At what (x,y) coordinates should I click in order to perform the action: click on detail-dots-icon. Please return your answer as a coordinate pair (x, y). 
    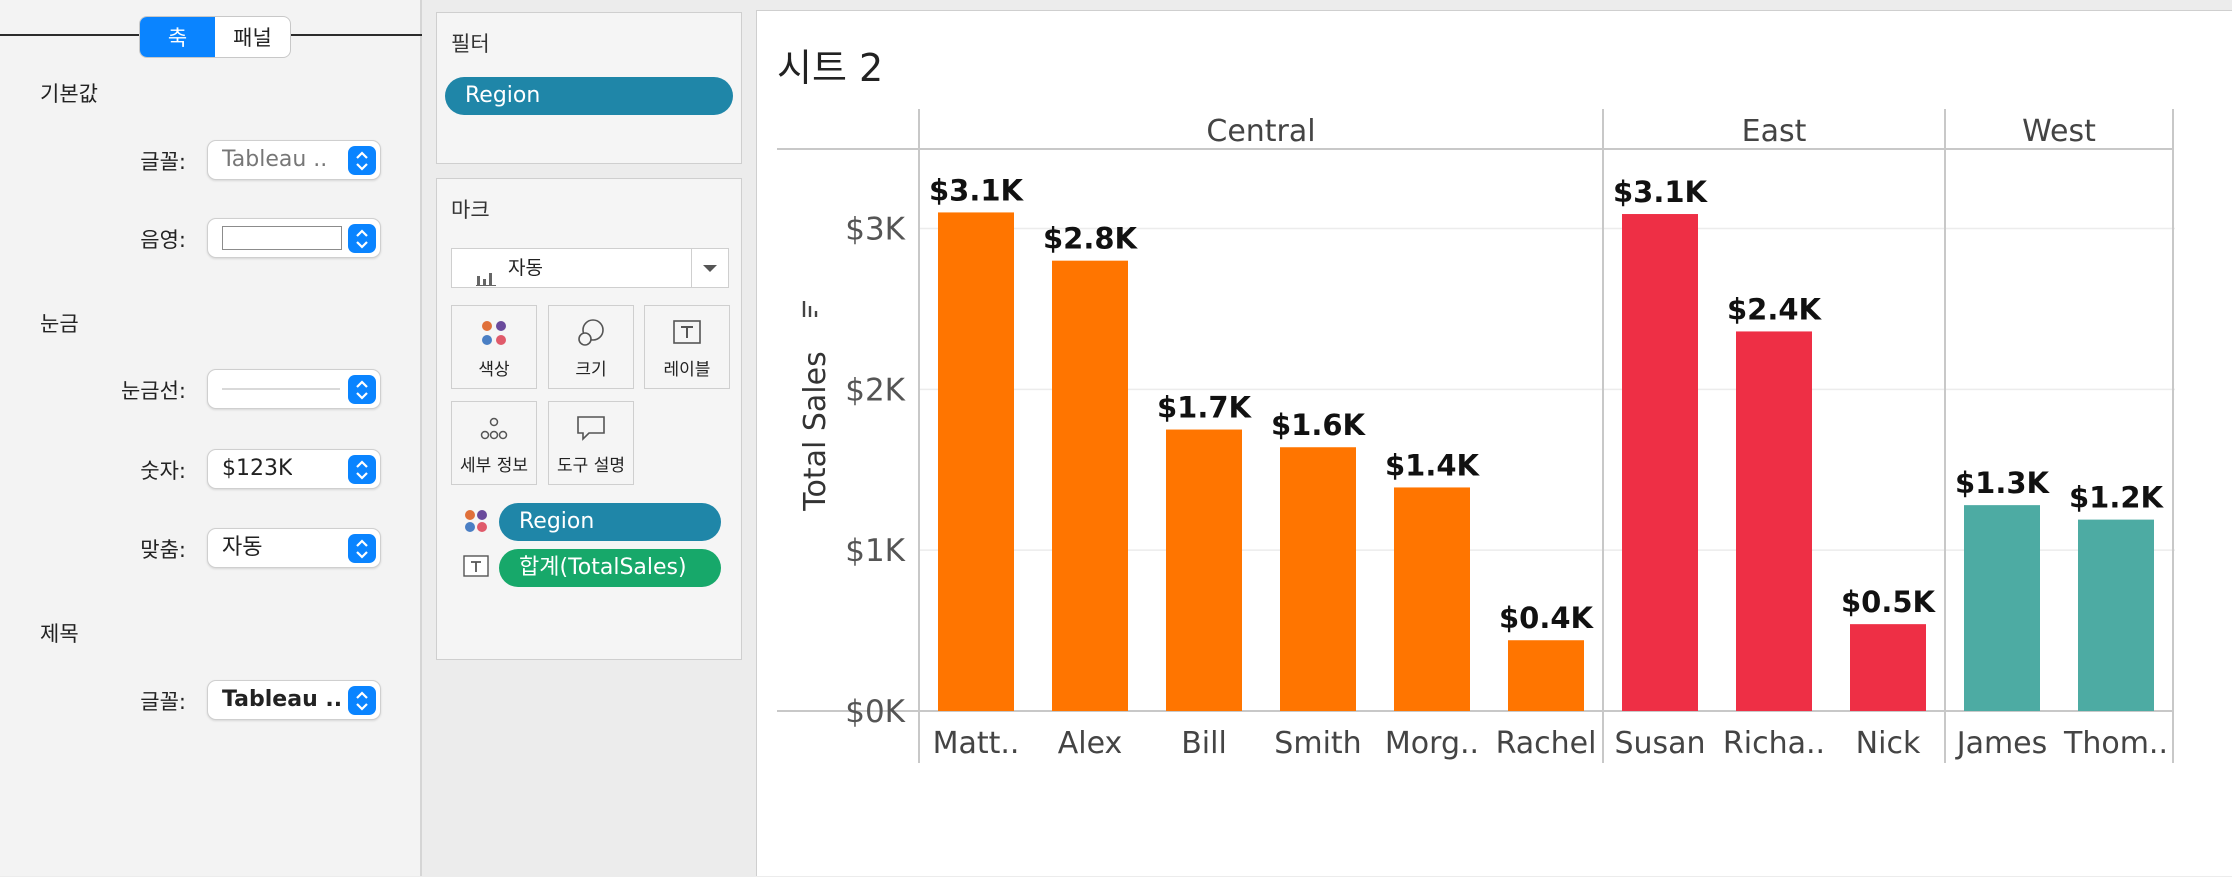
    Looking at the image, I should click on (494, 429).